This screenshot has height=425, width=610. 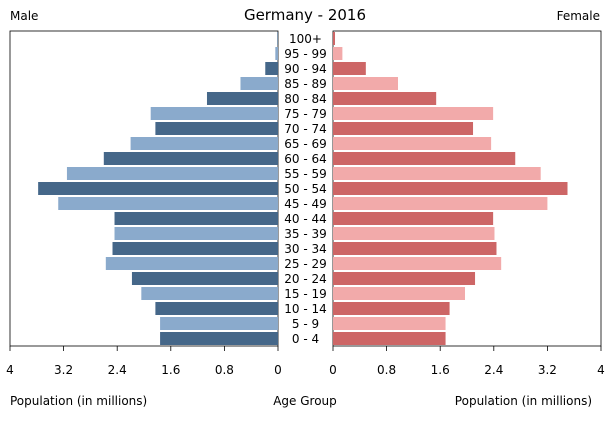 What do you see at coordinates (305, 99) in the screenshot?
I see `age-group-label: 80 - 84` at bounding box center [305, 99].